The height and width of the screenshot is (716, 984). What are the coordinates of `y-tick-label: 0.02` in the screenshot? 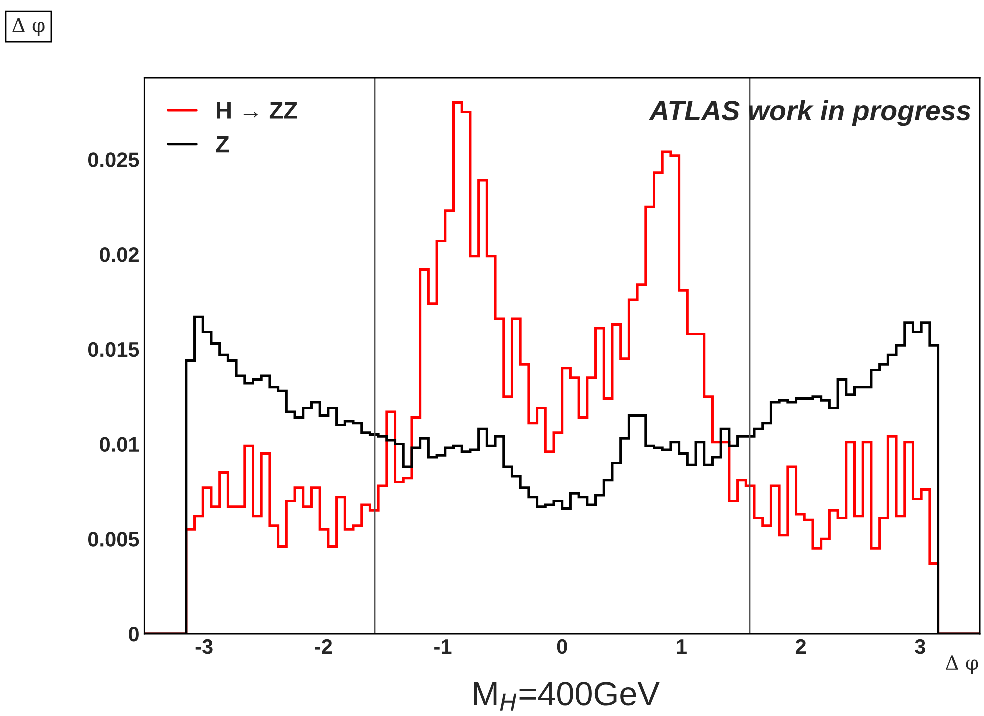 It's located at (119, 255).